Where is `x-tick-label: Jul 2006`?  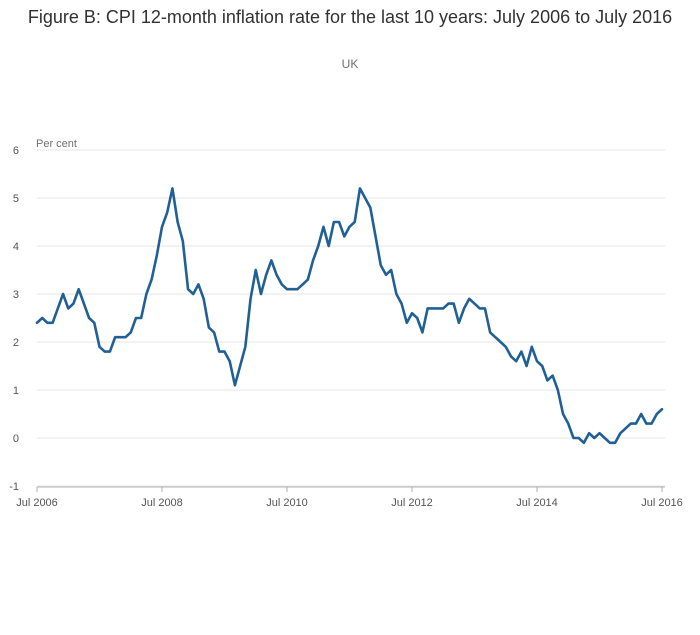
x-tick-label: Jul 2006 is located at coordinates (37, 503).